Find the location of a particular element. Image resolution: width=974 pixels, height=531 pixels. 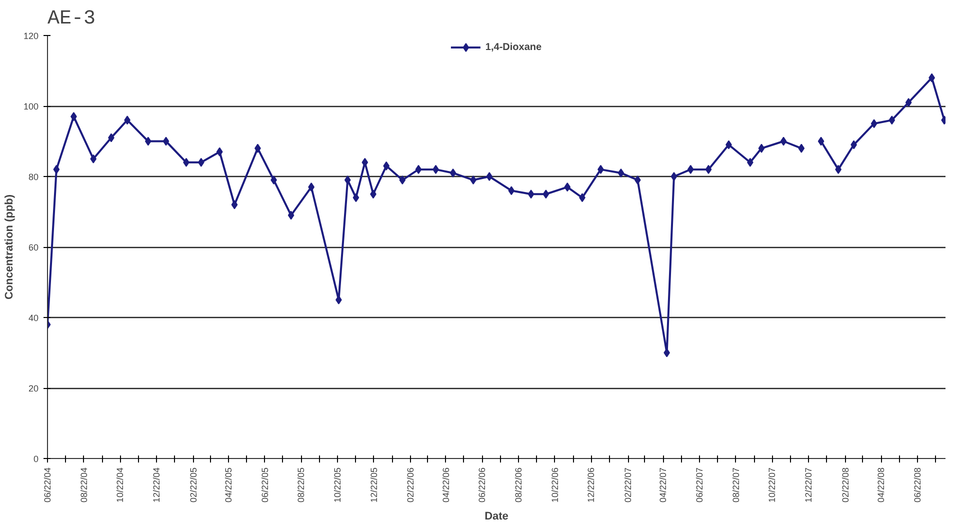

y-tick-label: 80 is located at coordinates (33, 177).